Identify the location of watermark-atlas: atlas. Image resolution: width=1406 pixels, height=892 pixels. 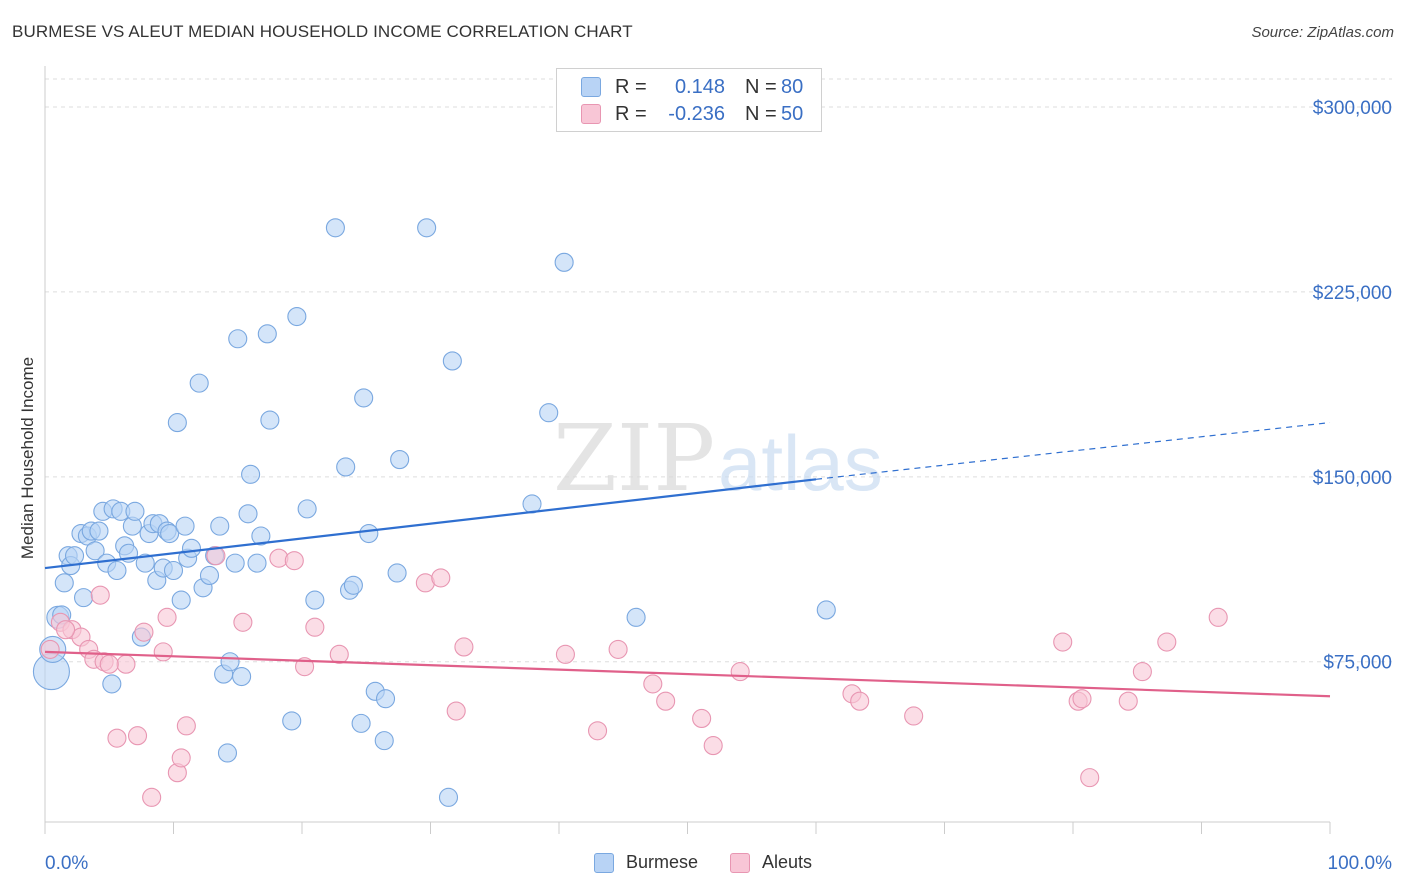
(800, 463).